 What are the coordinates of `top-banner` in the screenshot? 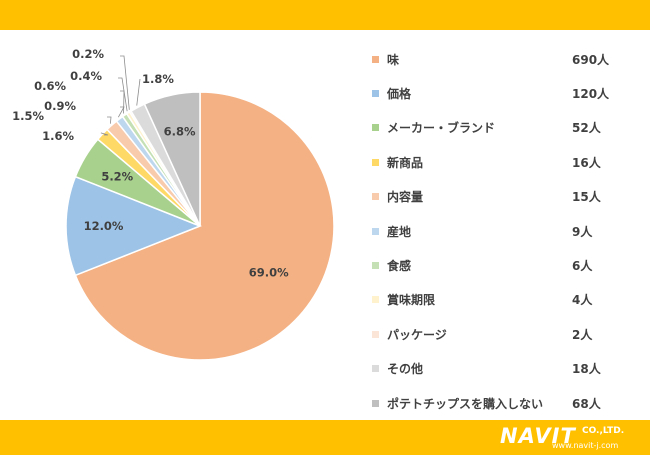 It's located at (325, 15).